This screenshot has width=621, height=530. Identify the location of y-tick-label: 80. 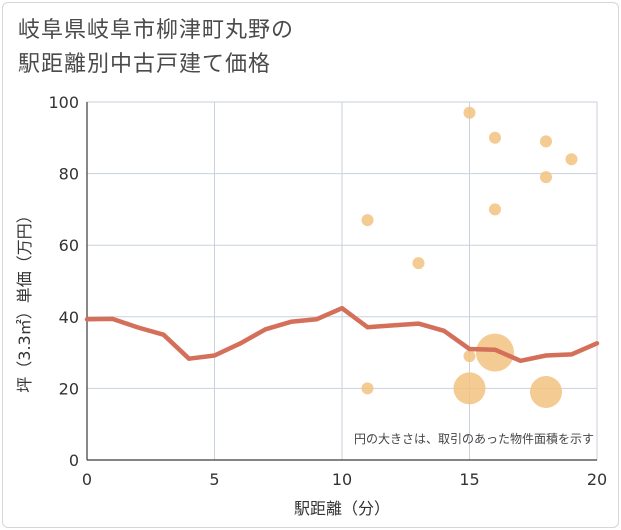
(69, 174).